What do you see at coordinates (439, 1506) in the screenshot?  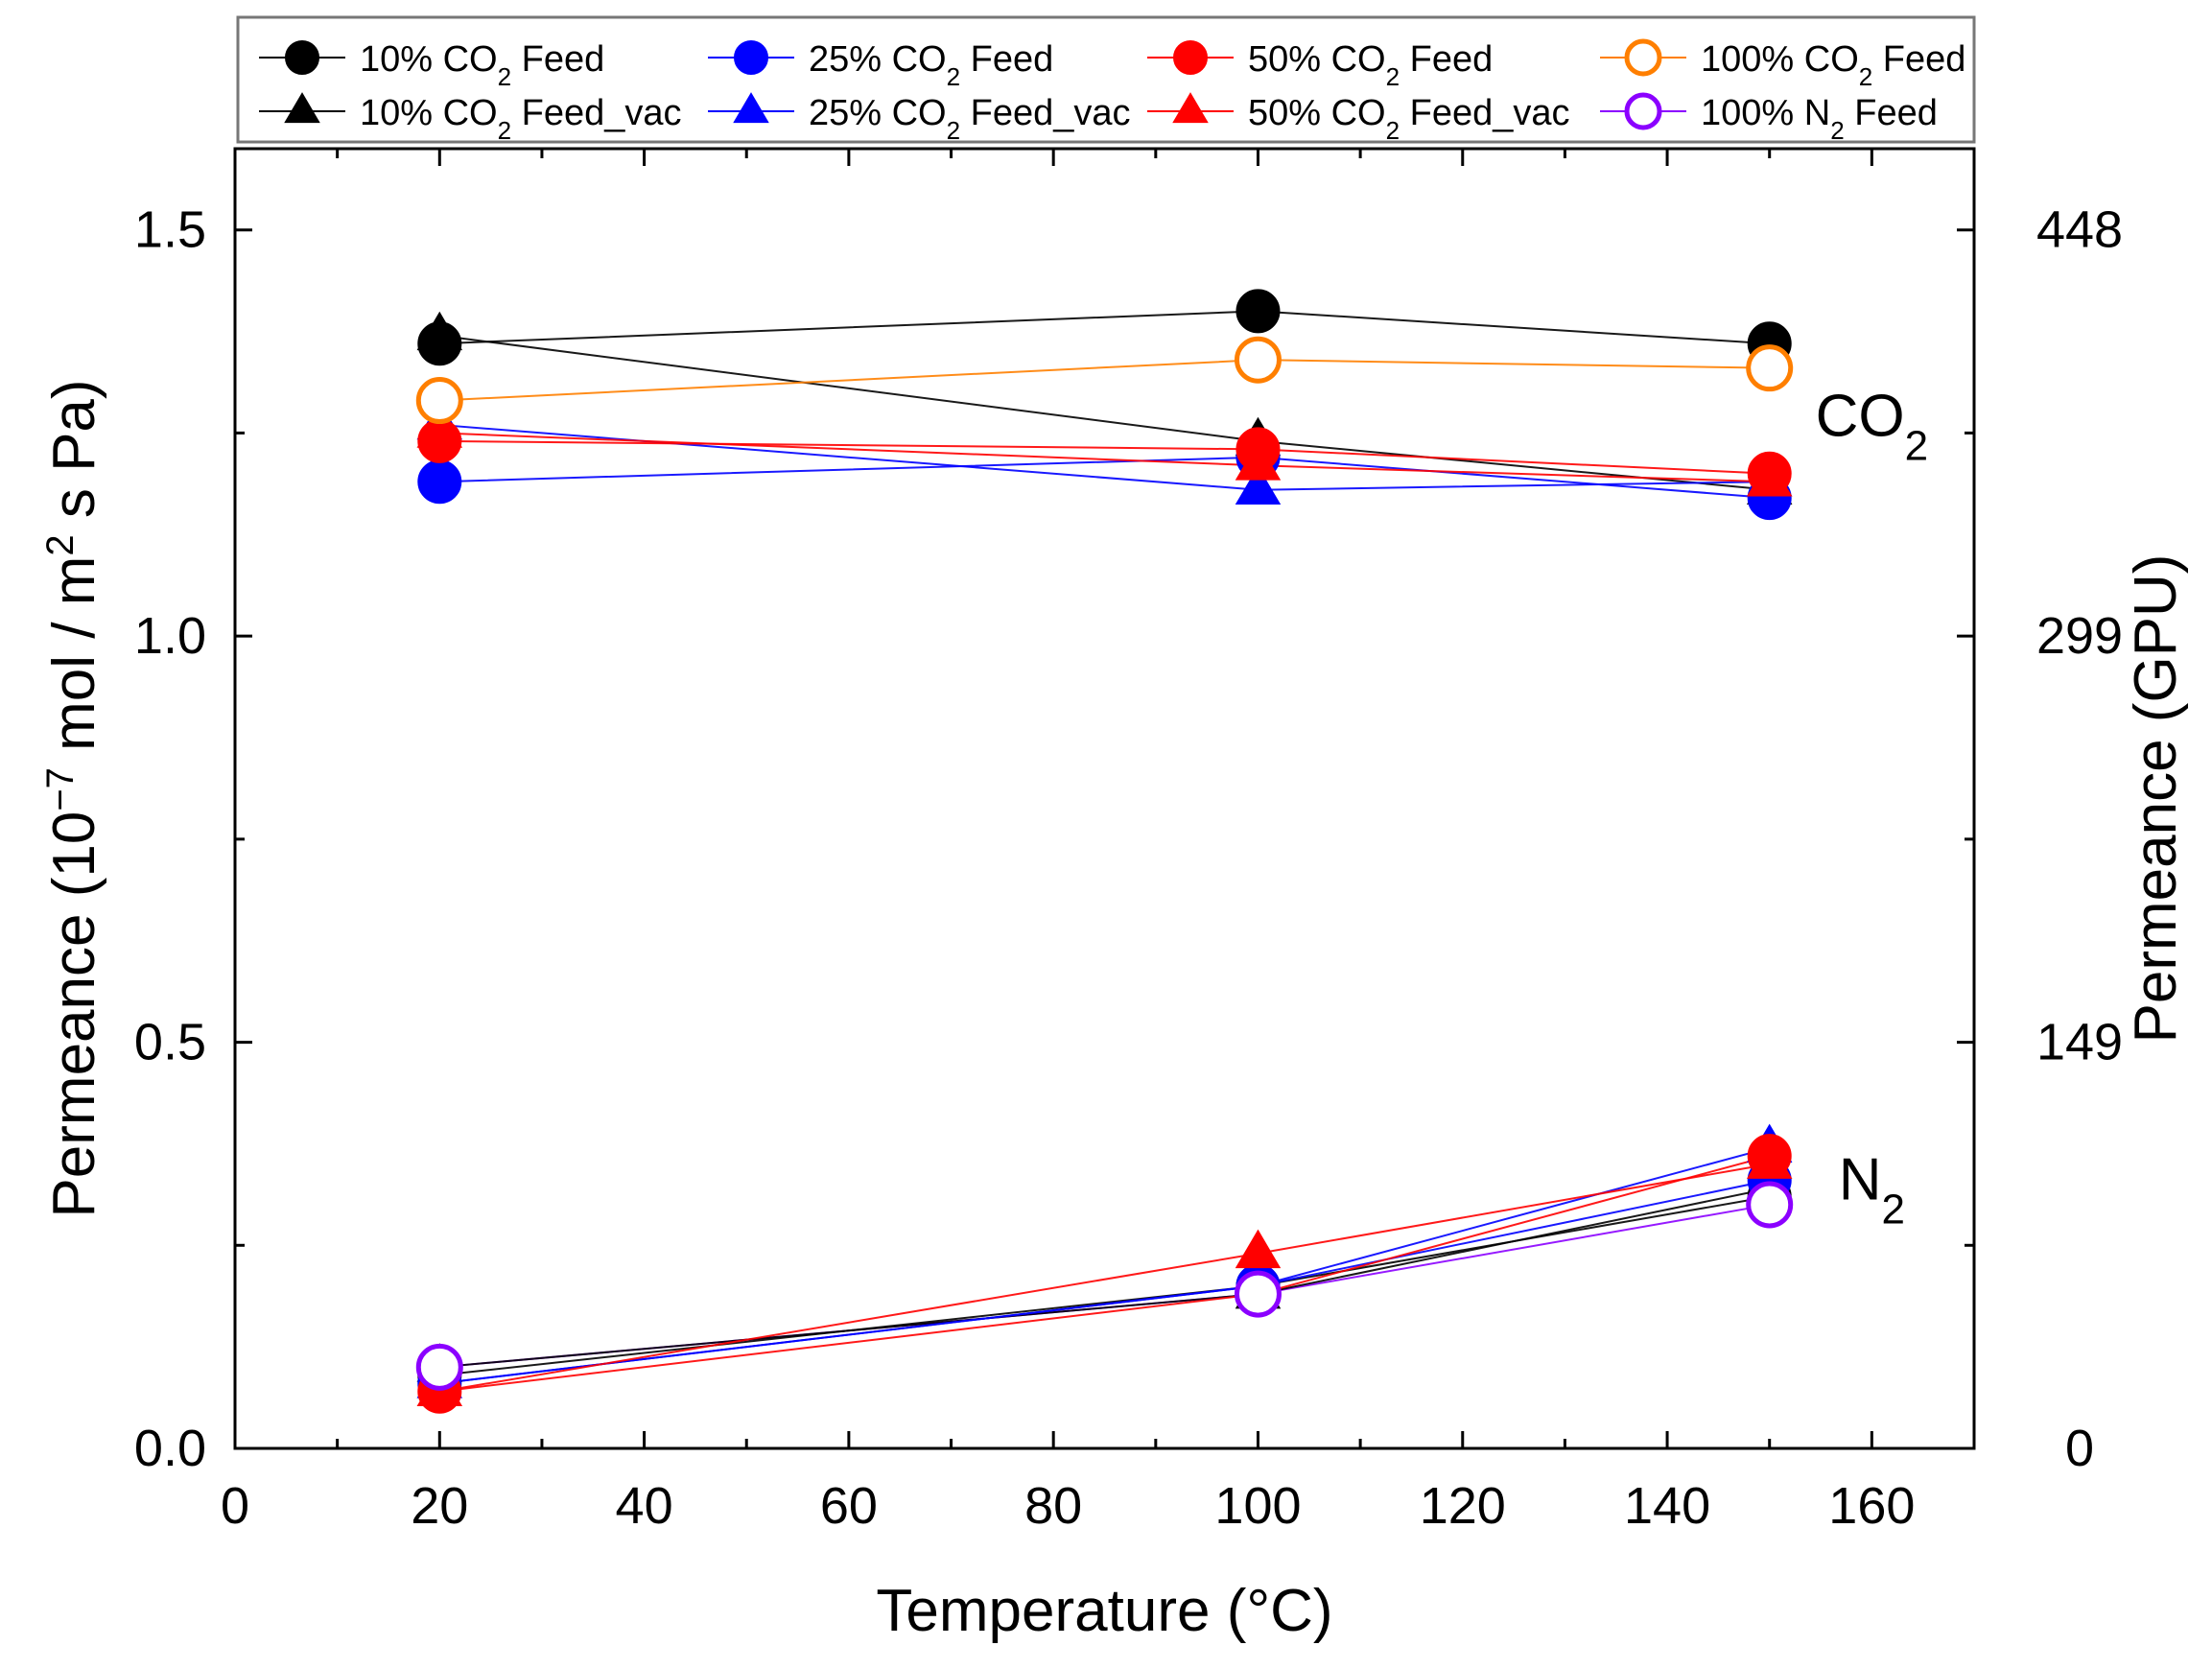 I see `x-tick-label: 20` at bounding box center [439, 1506].